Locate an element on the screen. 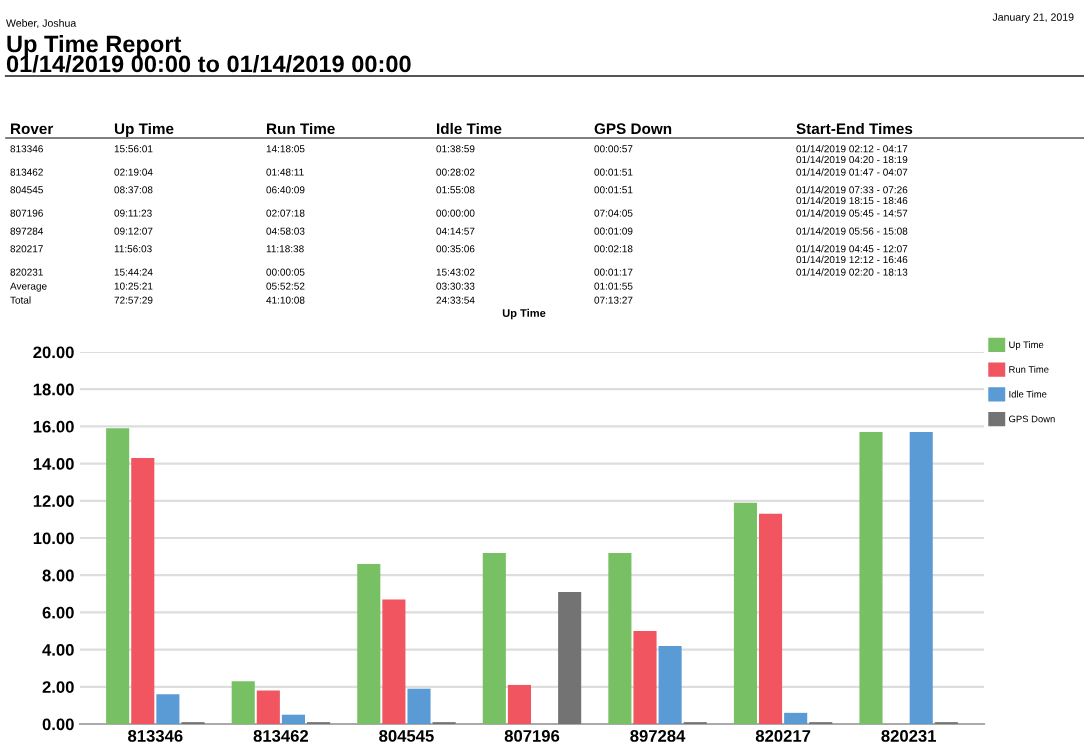  y-tick-label: 12.00 is located at coordinates (53, 501).